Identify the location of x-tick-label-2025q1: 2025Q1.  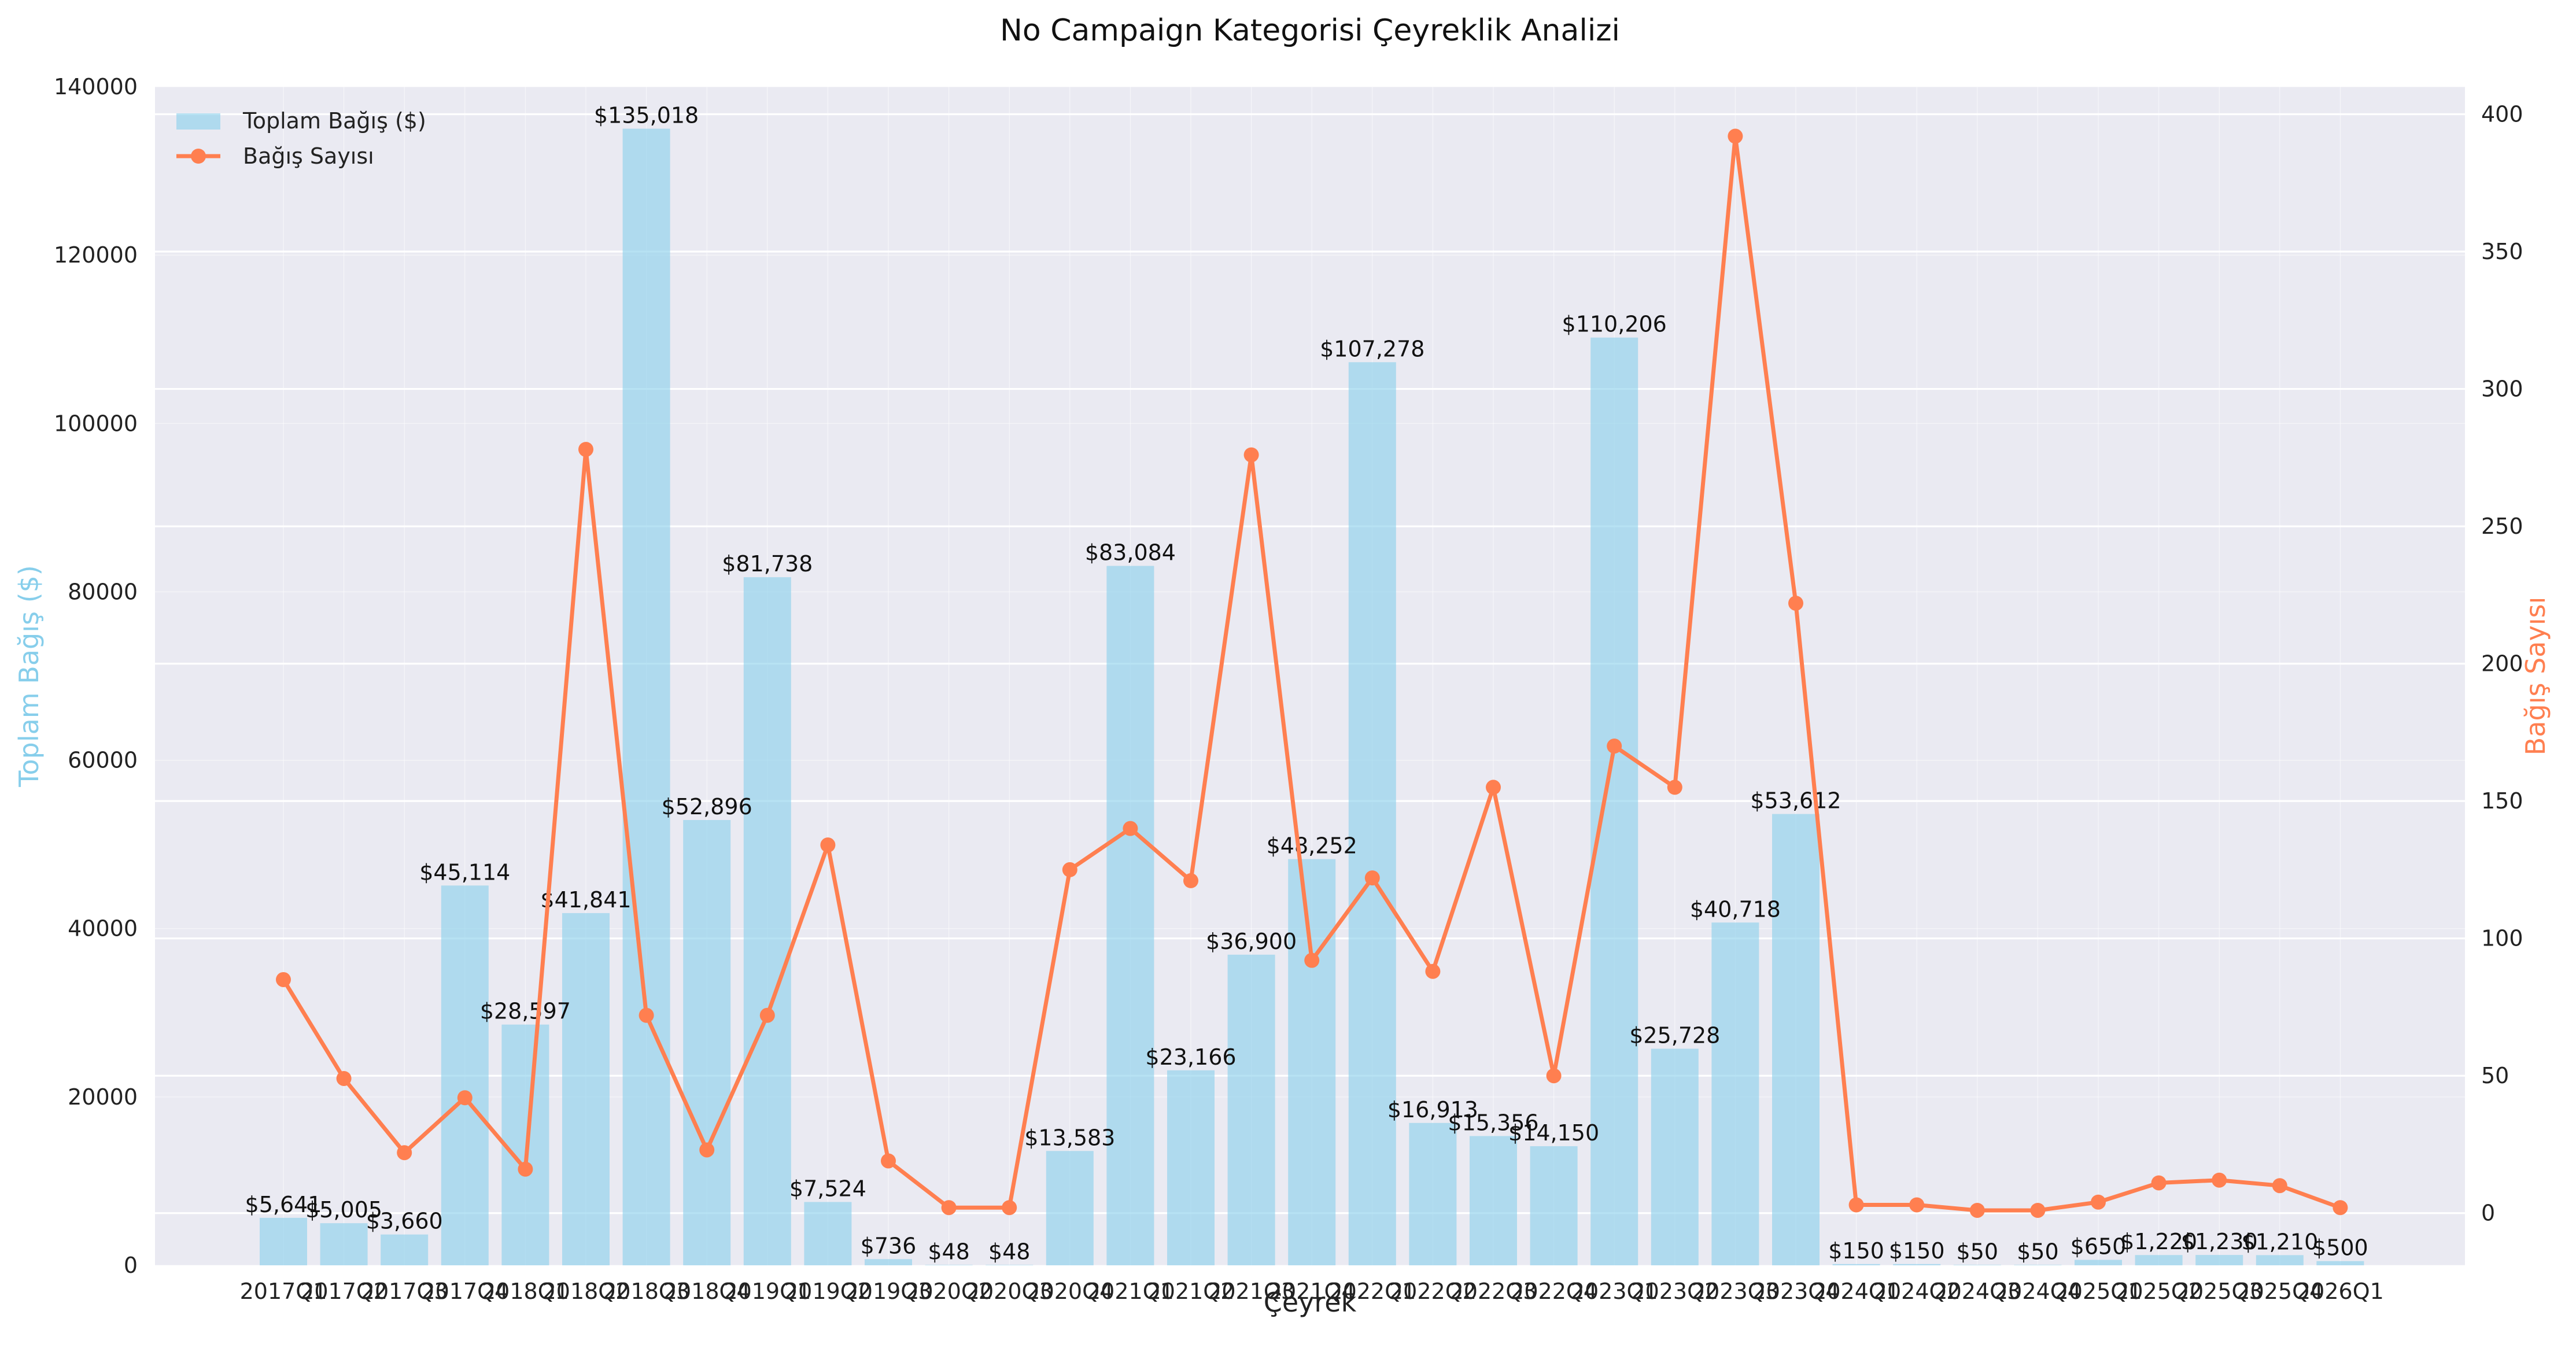
(2098, 1291).